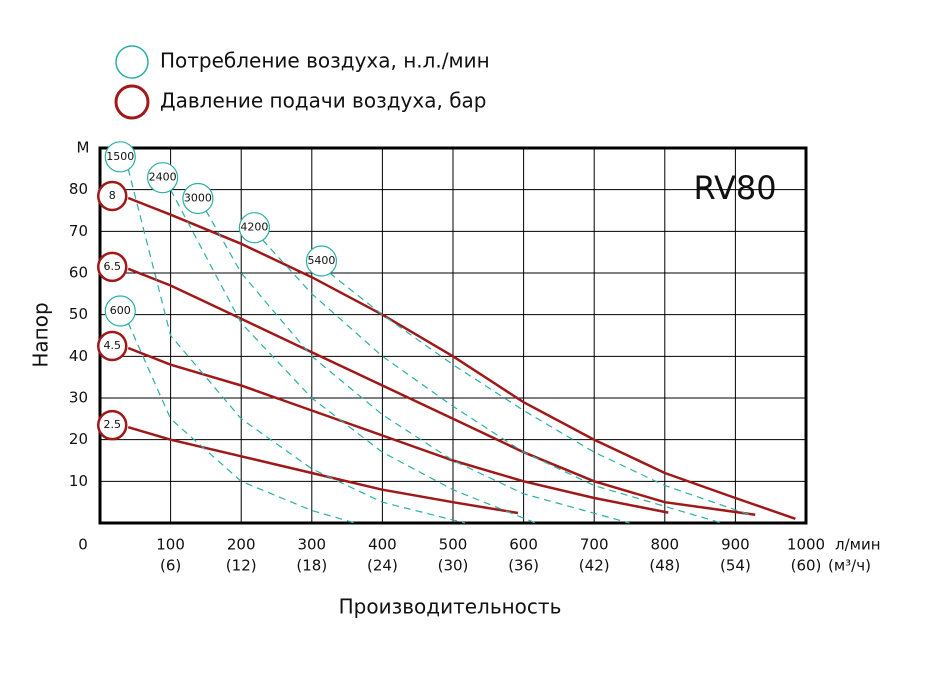  Describe the element at coordinates (241, 566) in the screenshot. I see `x2-tick-label: (12)` at that location.